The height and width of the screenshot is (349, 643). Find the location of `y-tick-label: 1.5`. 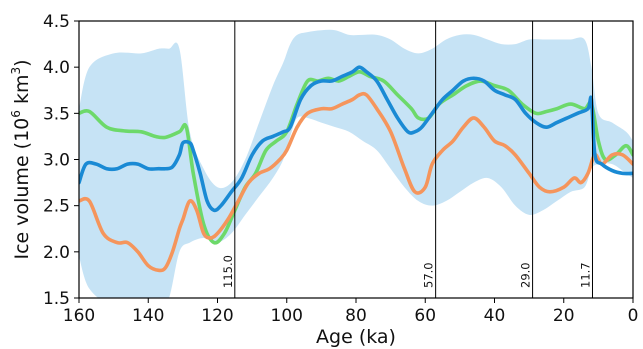

y-tick-label: 1.5 is located at coordinates (56, 299).